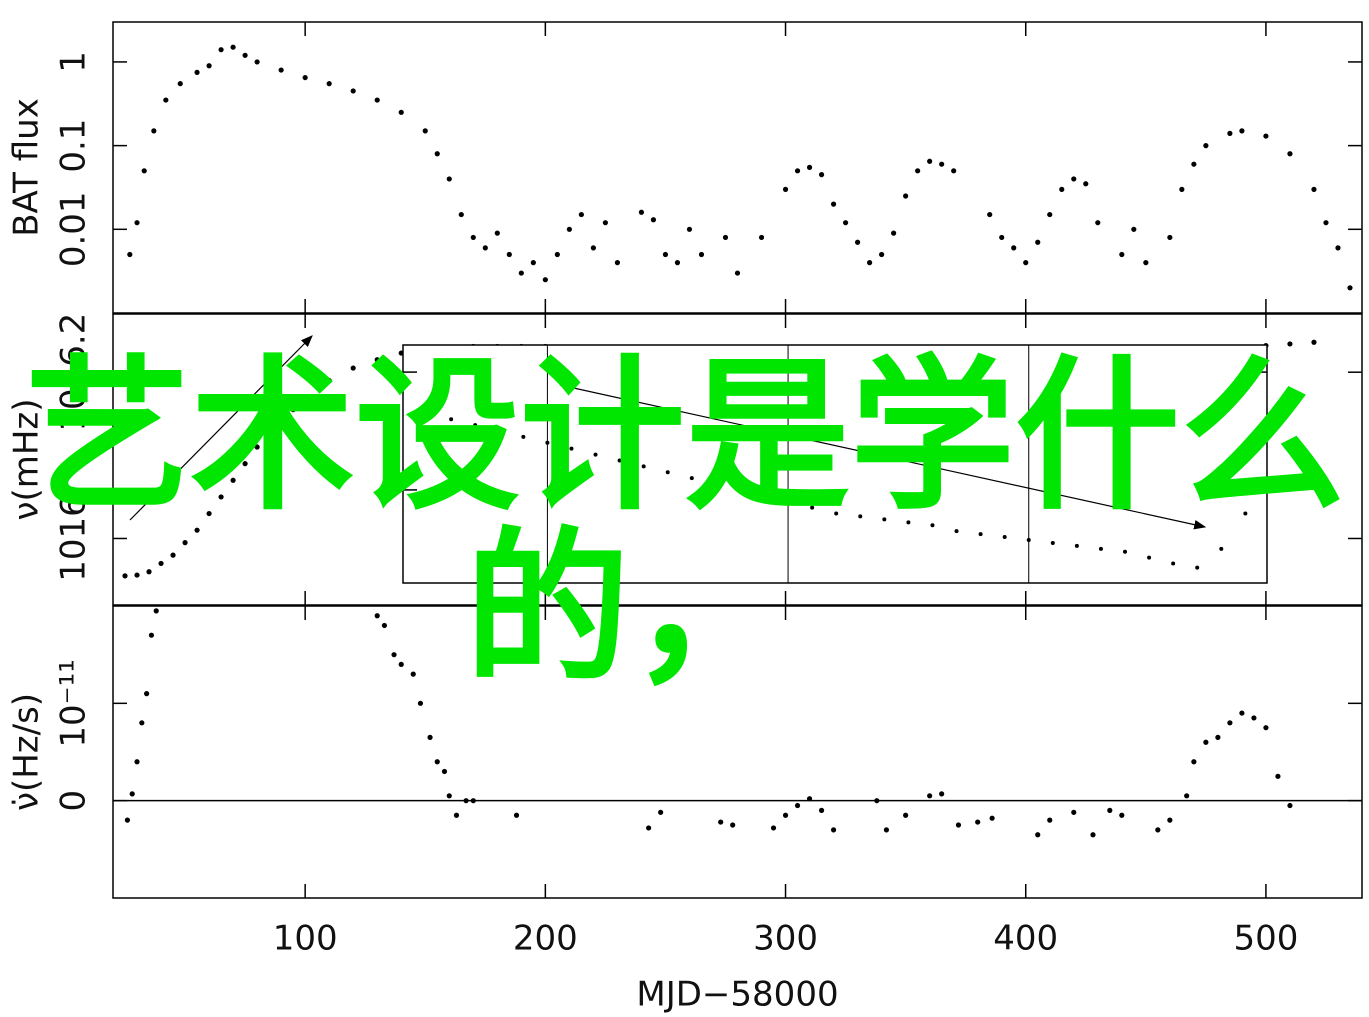 The height and width of the screenshot is (1017, 1369). I want to click on y-tick-label: 1016, so click(74, 538).